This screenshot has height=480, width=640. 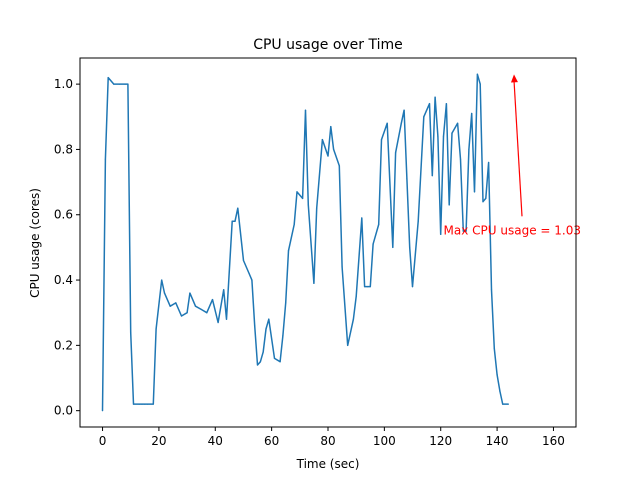 What do you see at coordinates (63, 215) in the screenshot?
I see `y-tick-label: 0.6` at bounding box center [63, 215].